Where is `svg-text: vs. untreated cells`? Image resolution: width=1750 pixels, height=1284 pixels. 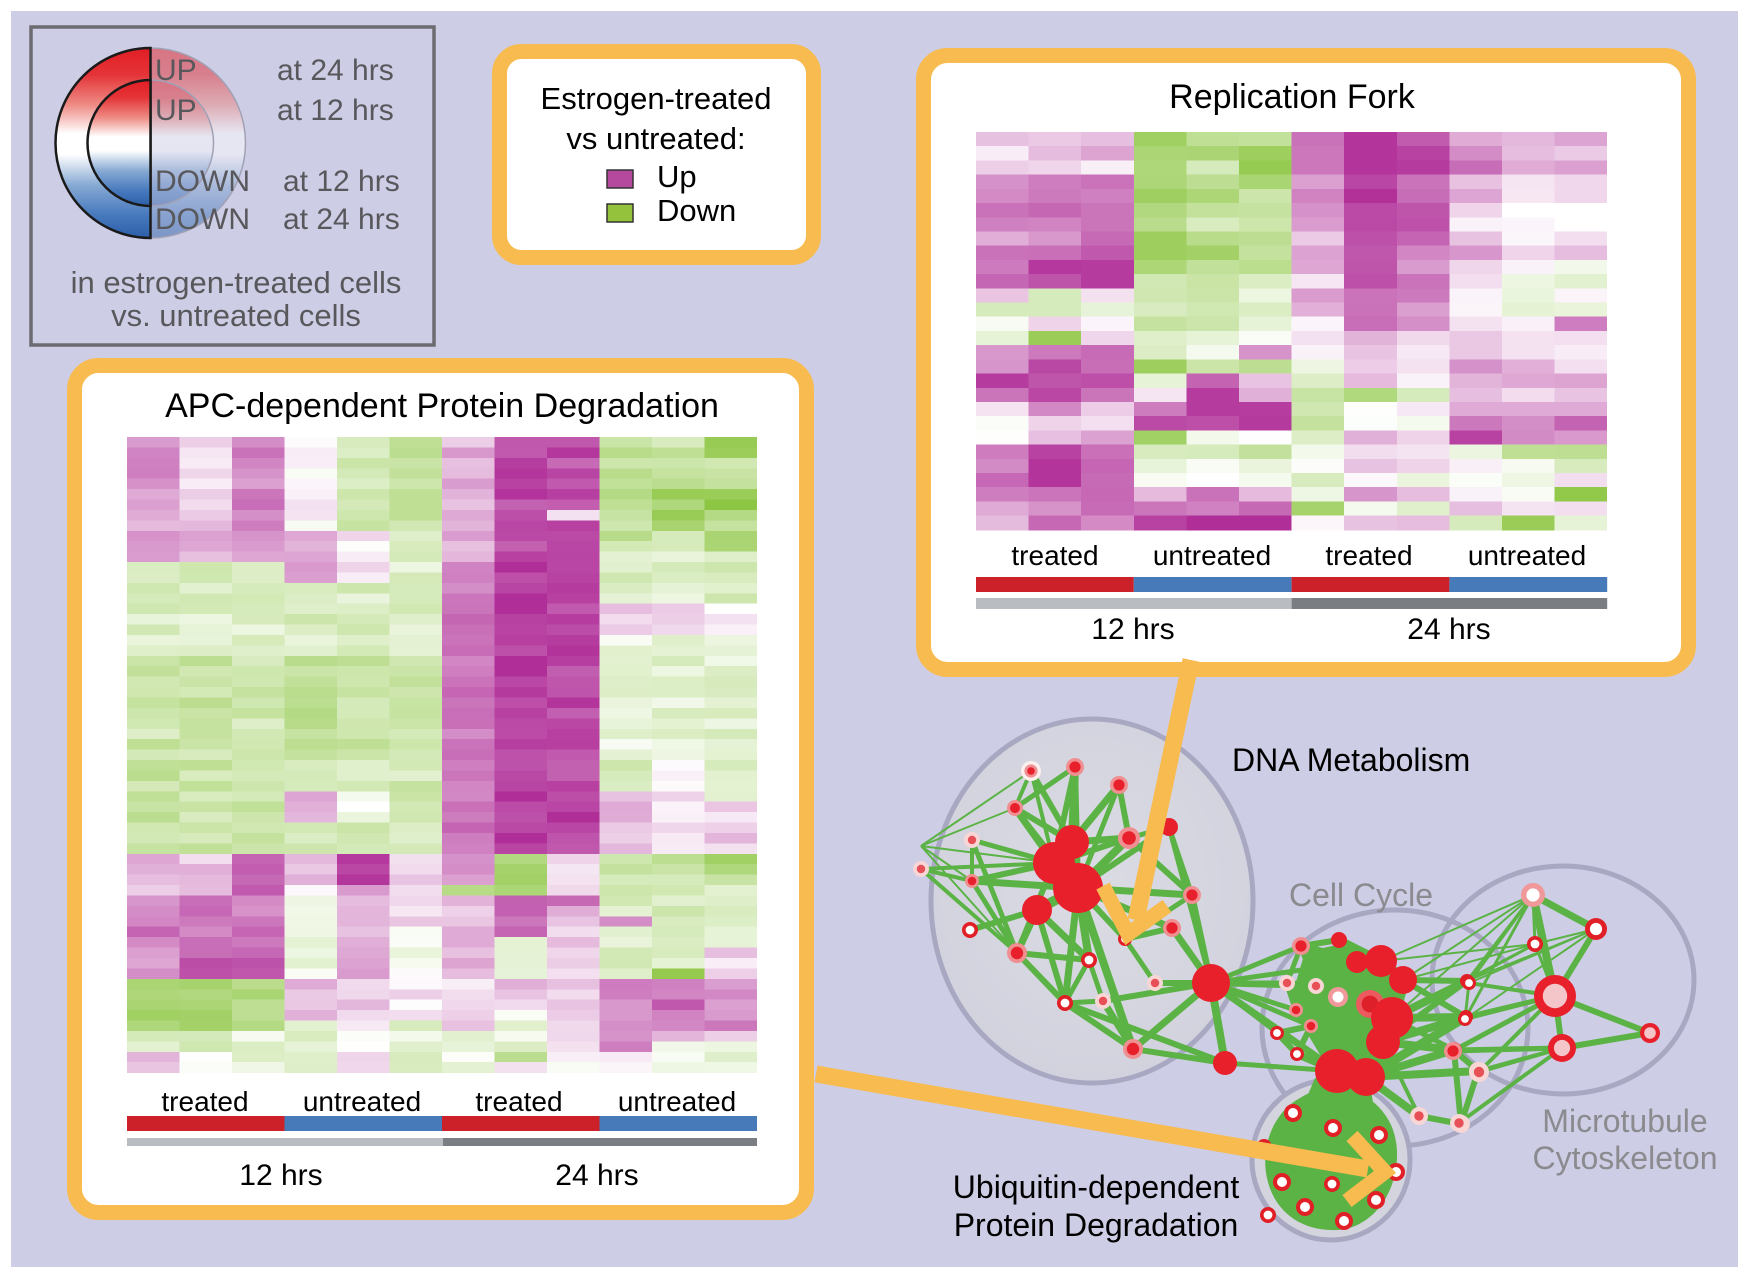 svg-text: vs. untreated cells is located at coordinates (236, 315).